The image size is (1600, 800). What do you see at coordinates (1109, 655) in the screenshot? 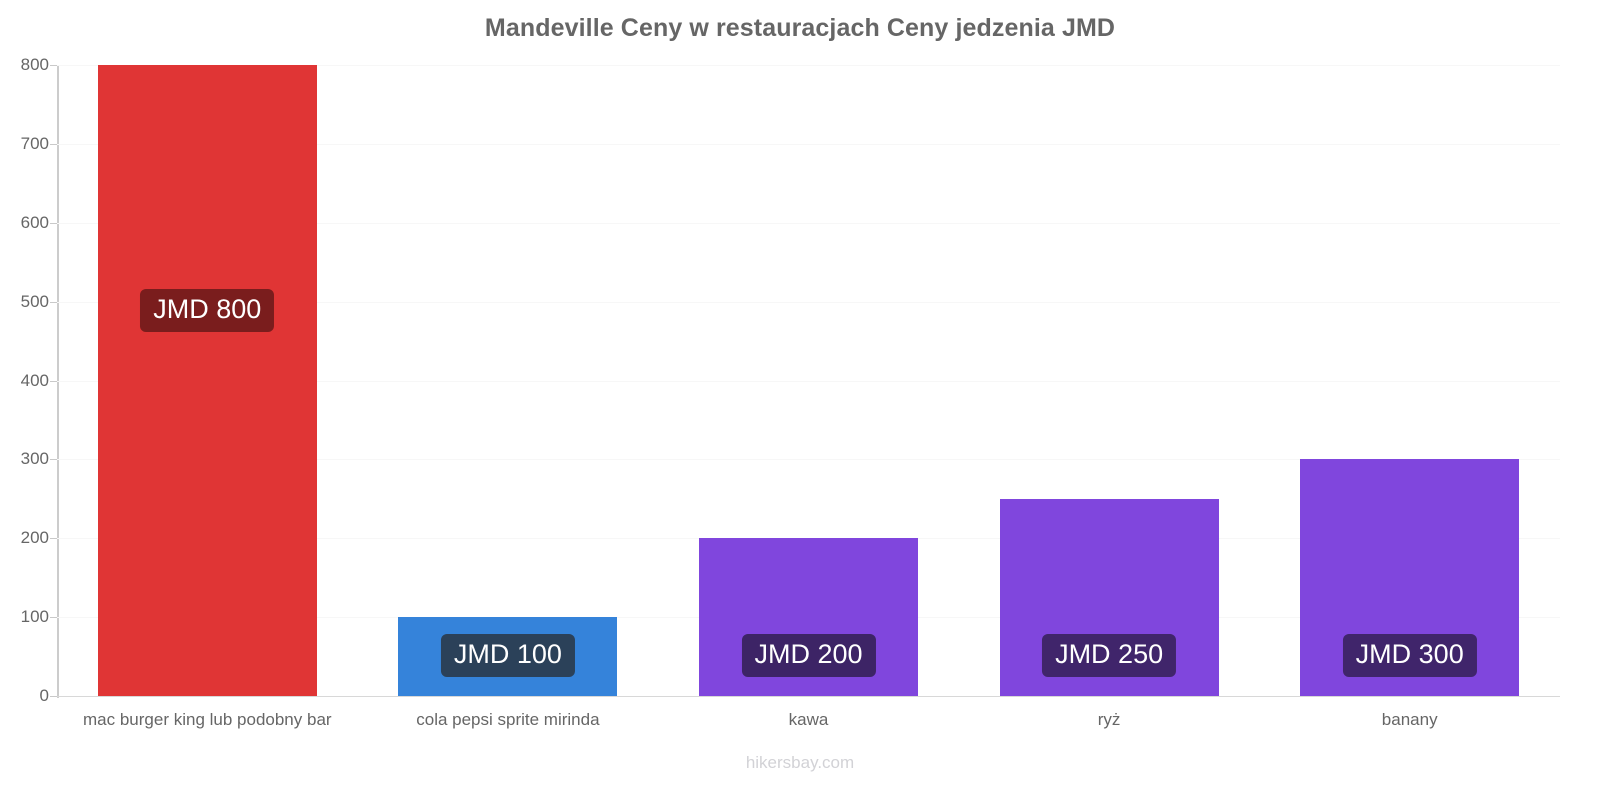
I see `bar-value-label: JMD 250` at bounding box center [1109, 655].